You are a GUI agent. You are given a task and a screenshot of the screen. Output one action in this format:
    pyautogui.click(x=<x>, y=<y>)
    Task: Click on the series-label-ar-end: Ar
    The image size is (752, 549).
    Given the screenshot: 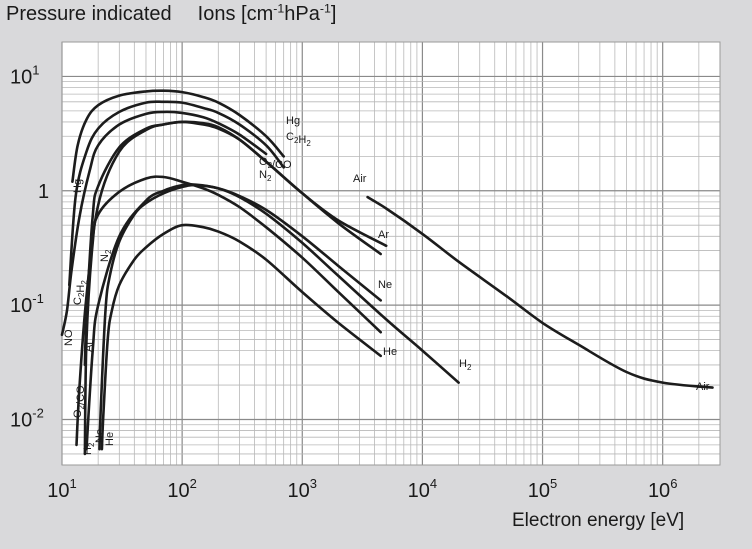 What is the action you would take?
    pyautogui.click(x=383, y=235)
    